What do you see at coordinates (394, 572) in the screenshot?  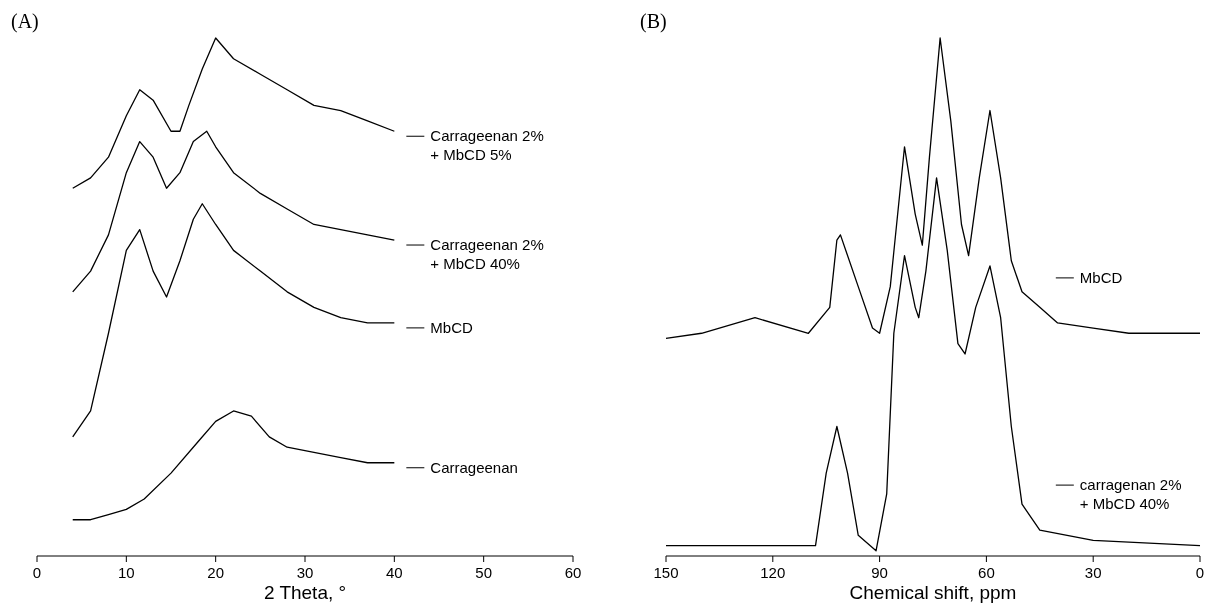 I see `x-tick-label: 40` at bounding box center [394, 572].